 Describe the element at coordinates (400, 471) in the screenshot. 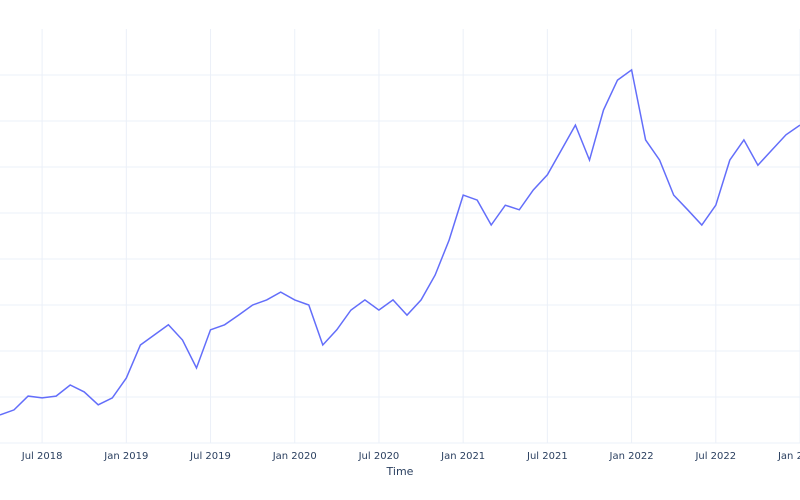

I see `x-axis-label: Time` at that location.